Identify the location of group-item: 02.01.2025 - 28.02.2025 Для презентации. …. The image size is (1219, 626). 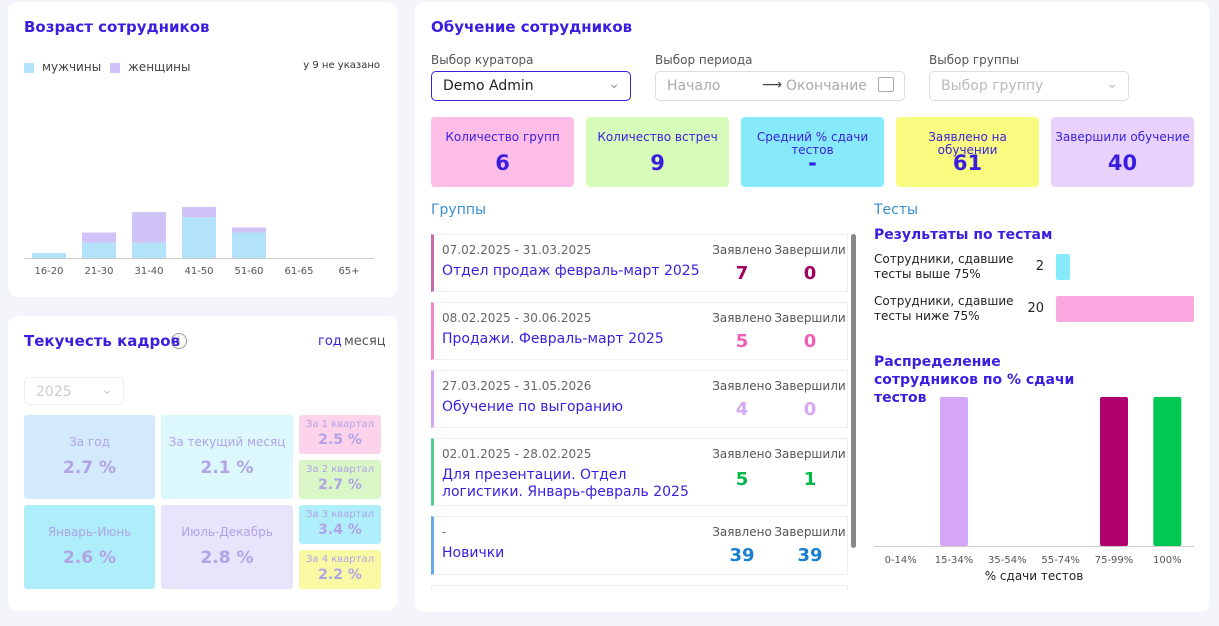
(639, 472).